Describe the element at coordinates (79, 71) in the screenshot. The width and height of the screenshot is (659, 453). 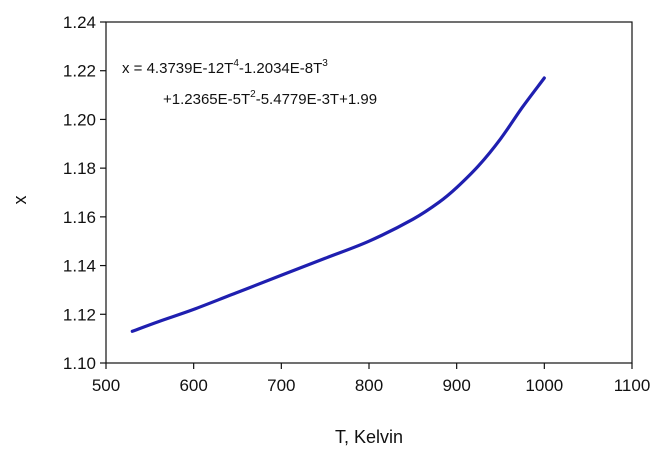
I see `y-tick-label: 1.22` at that location.